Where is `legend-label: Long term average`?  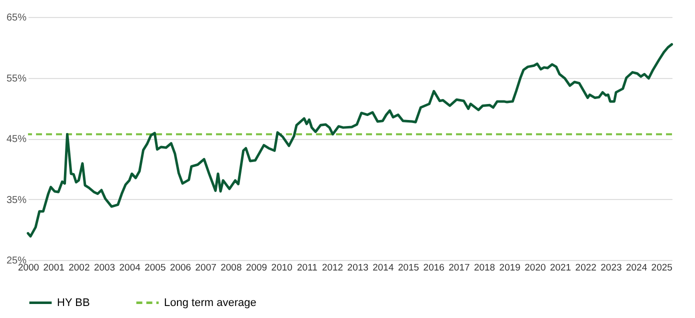
legend-label: Long term average is located at coordinates (210, 302).